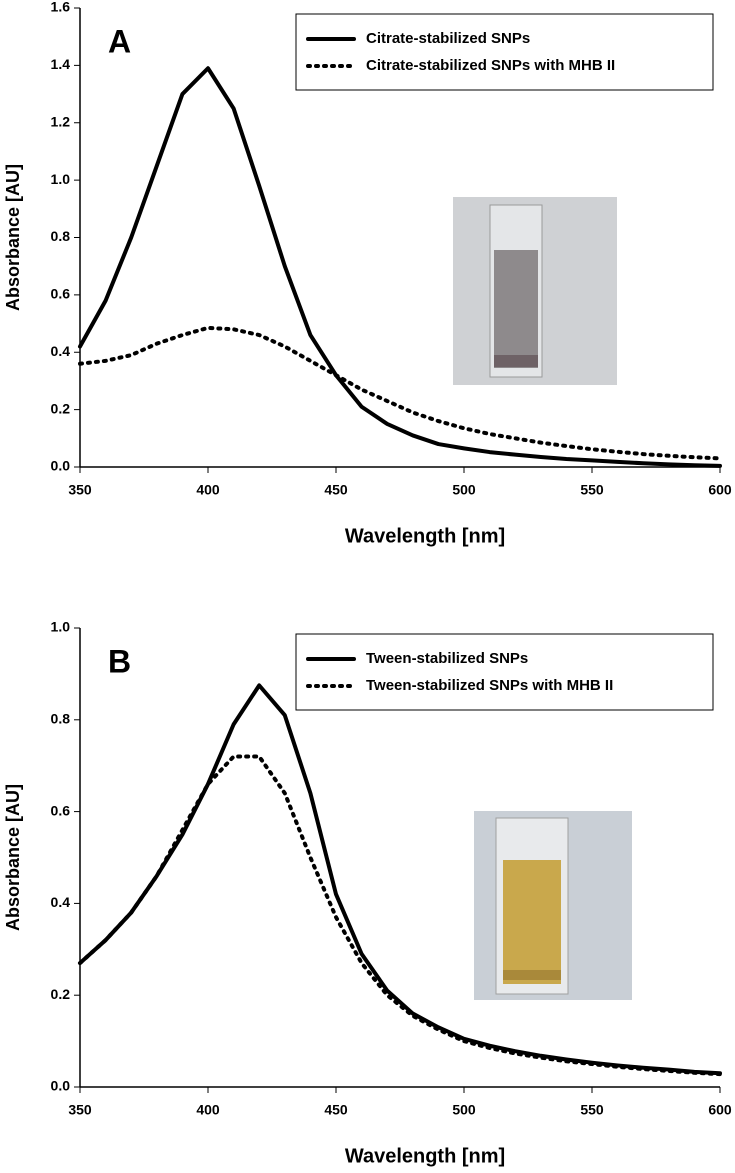 This screenshot has width=735, height=1173. Describe the element at coordinates (61, 64) in the screenshot. I see `y-tick-label: 1.4` at that location.